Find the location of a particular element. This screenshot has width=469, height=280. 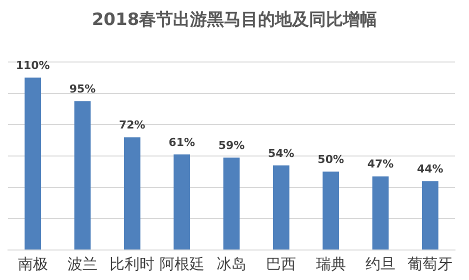

data-label: 50% is located at coordinates (331, 159).